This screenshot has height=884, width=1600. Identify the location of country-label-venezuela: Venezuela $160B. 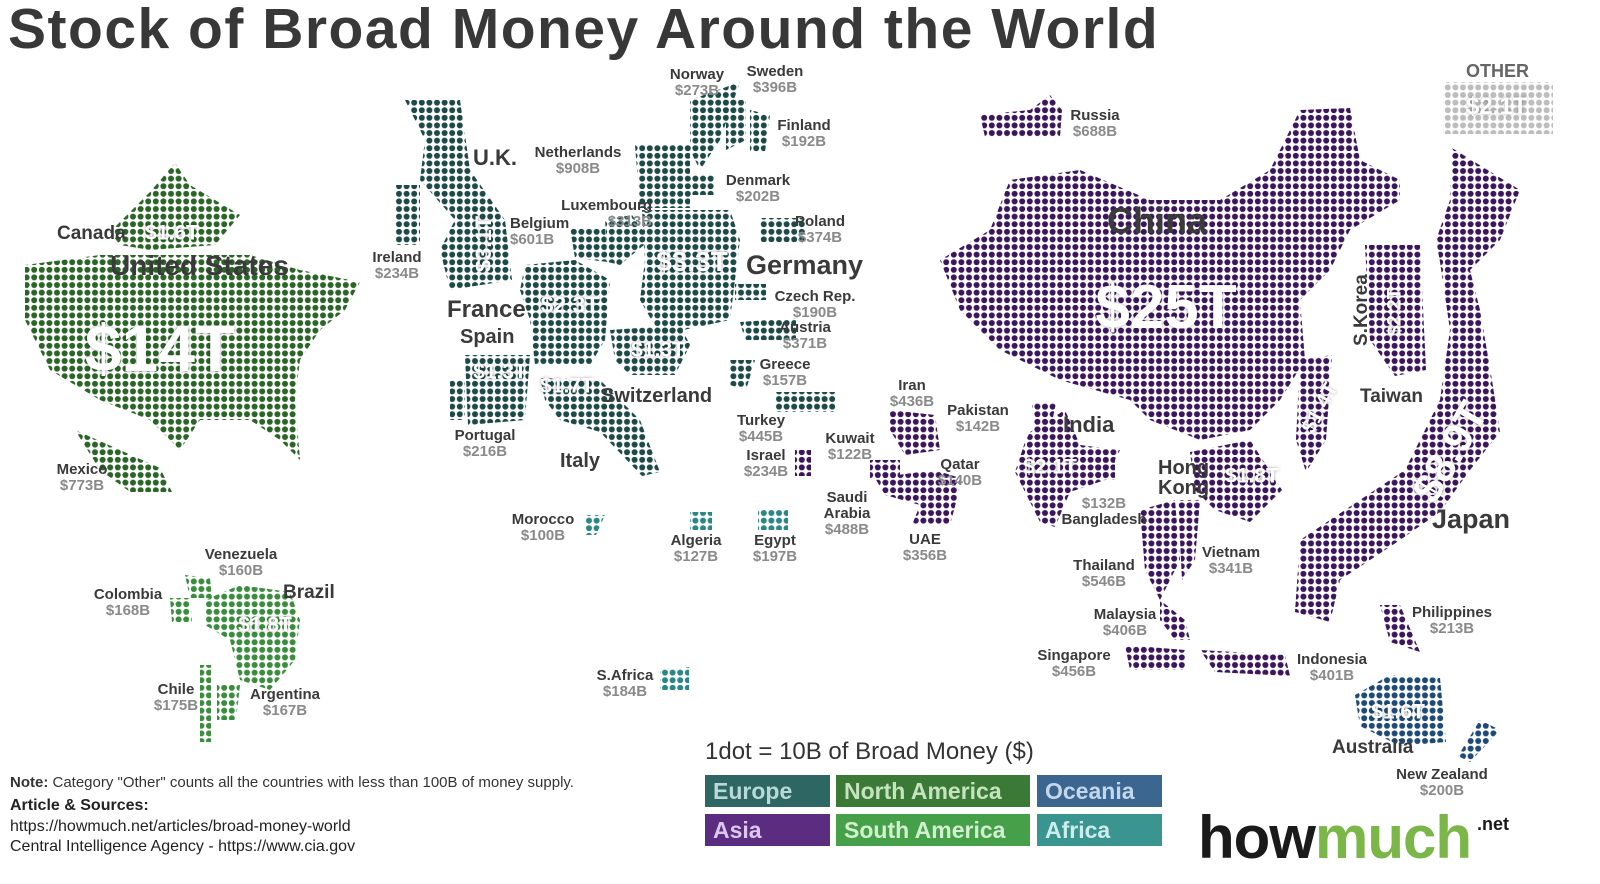
(241, 563).